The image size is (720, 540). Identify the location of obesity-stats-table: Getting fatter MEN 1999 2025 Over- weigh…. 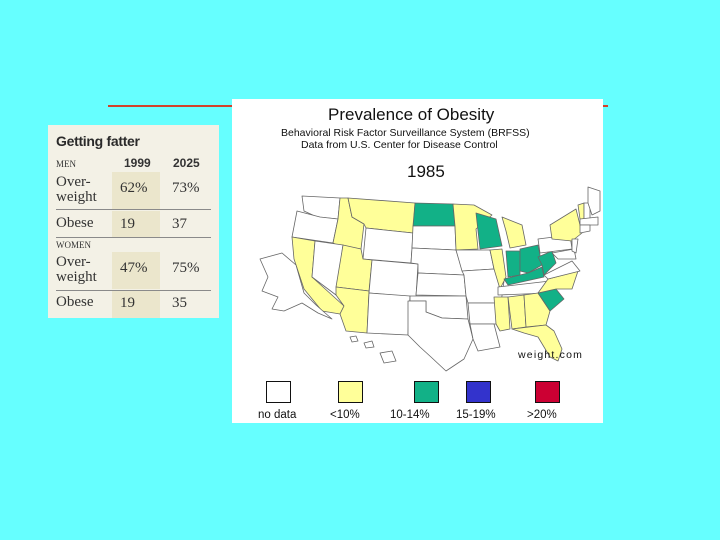
(133, 221).